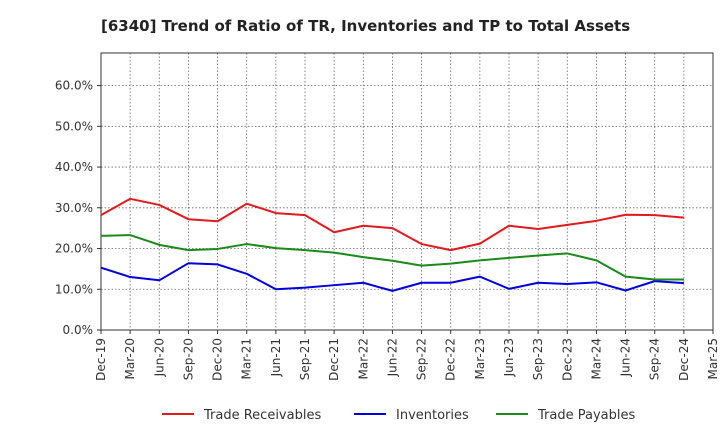 This screenshot has height=440, width=720. What do you see at coordinates (586, 415) in the screenshot?
I see `legend-label: Trade Payables` at bounding box center [586, 415].